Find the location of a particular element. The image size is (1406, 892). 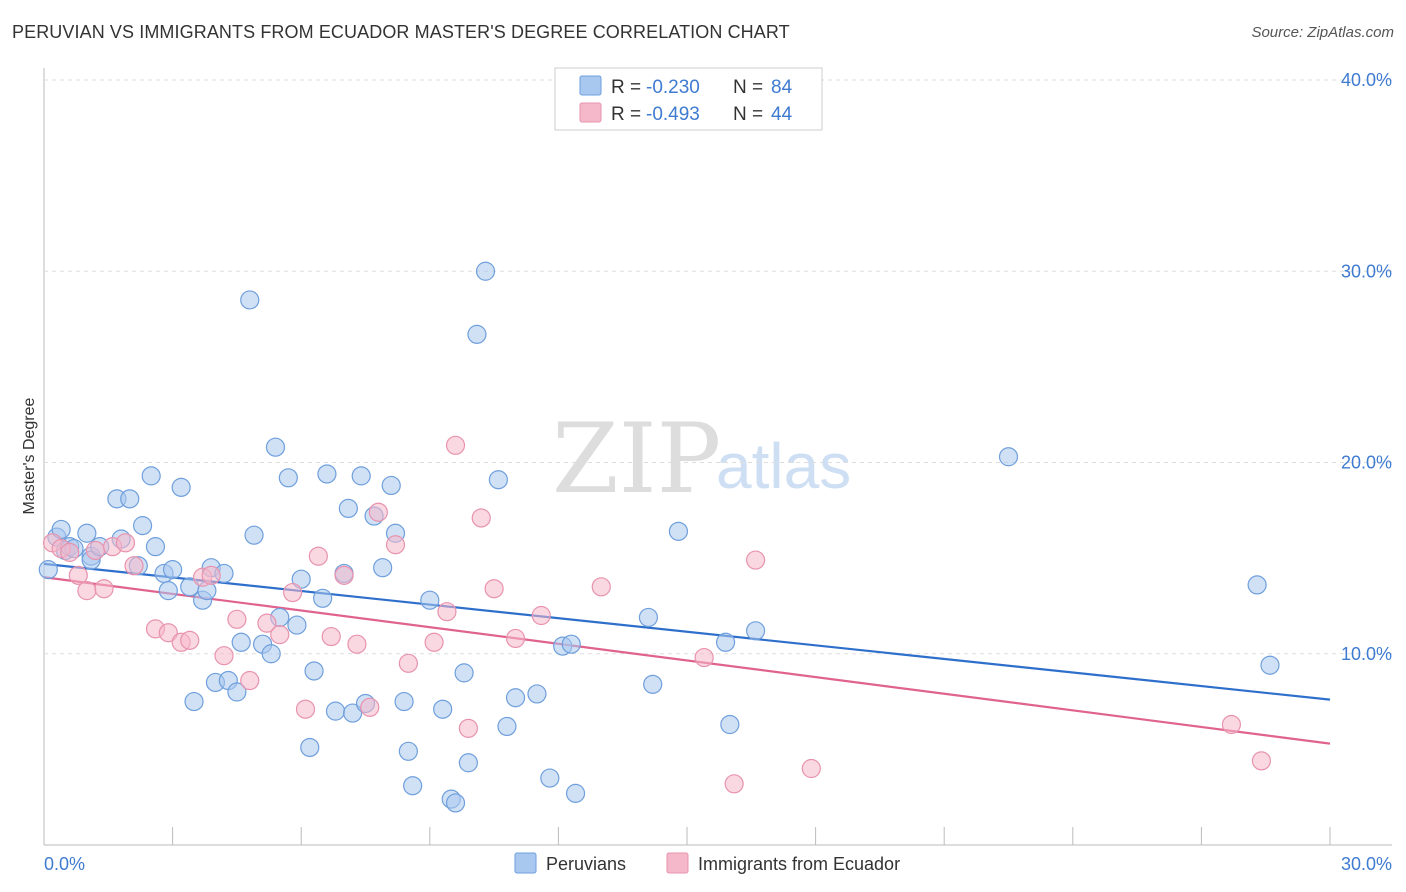

y-tick-label: 40.0% is located at coordinates (1366, 80).